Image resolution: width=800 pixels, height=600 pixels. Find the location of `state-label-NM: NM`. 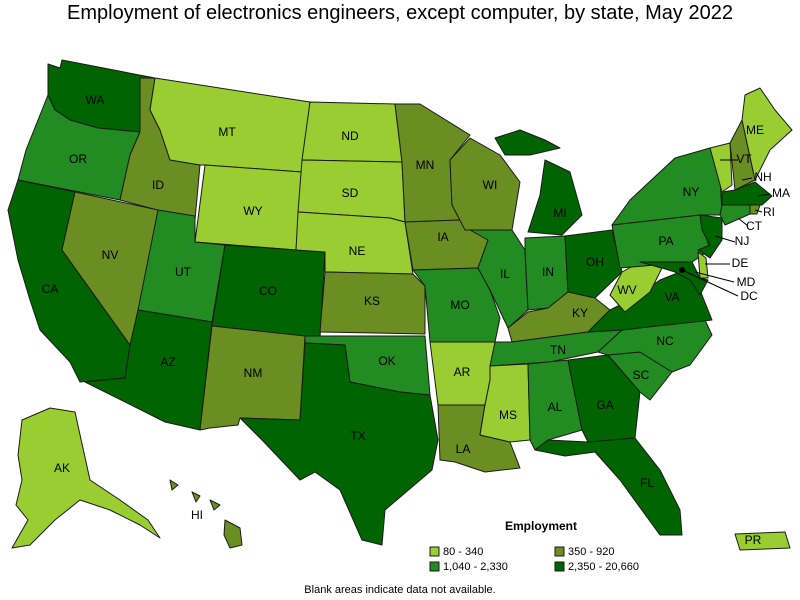

state-label-NM: NM is located at coordinates (253, 373).